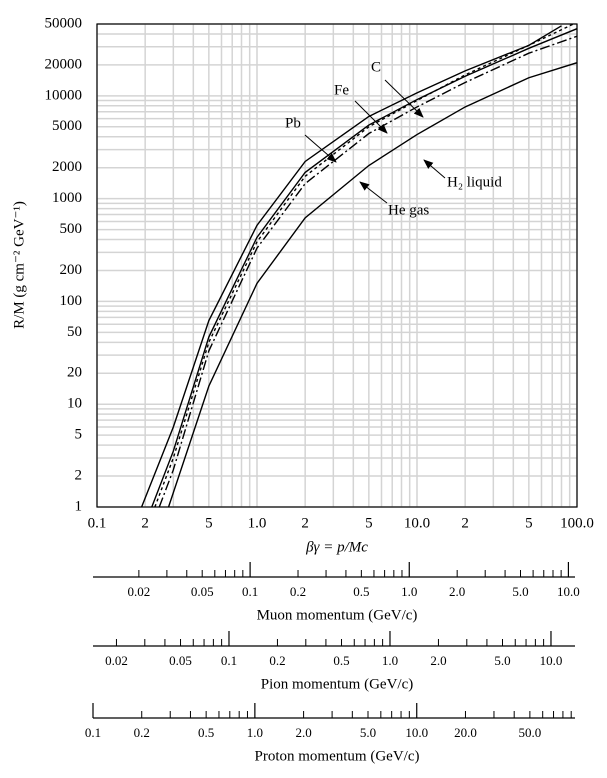 Image resolution: width=607 pixels, height=778 pixels. What do you see at coordinates (474, 182) in the screenshot?
I see `curve-label: H₂ liquid` at bounding box center [474, 182].